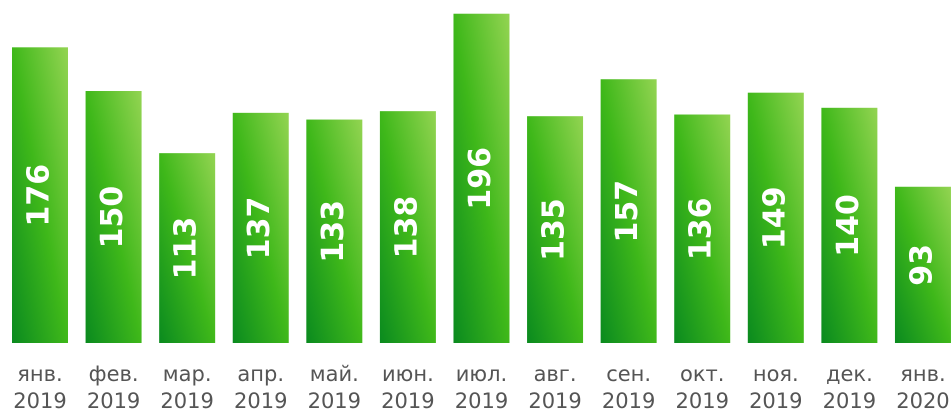 This screenshot has height=413, width=951. Describe the element at coordinates (260, 374) in the screenshot. I see `x-tick-label: апр.` at that location.